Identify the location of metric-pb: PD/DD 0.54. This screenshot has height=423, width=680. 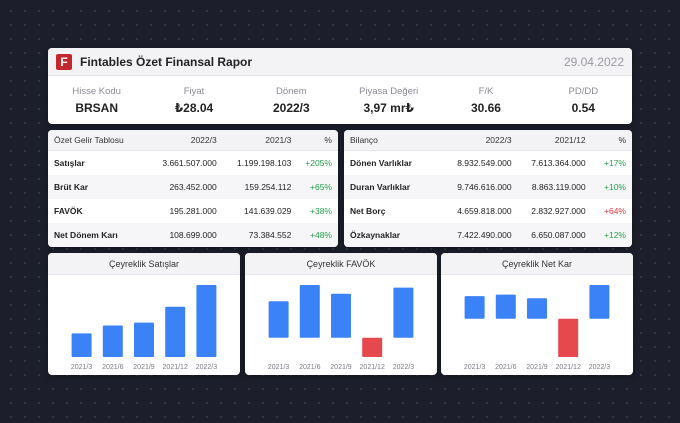
(583, 100).